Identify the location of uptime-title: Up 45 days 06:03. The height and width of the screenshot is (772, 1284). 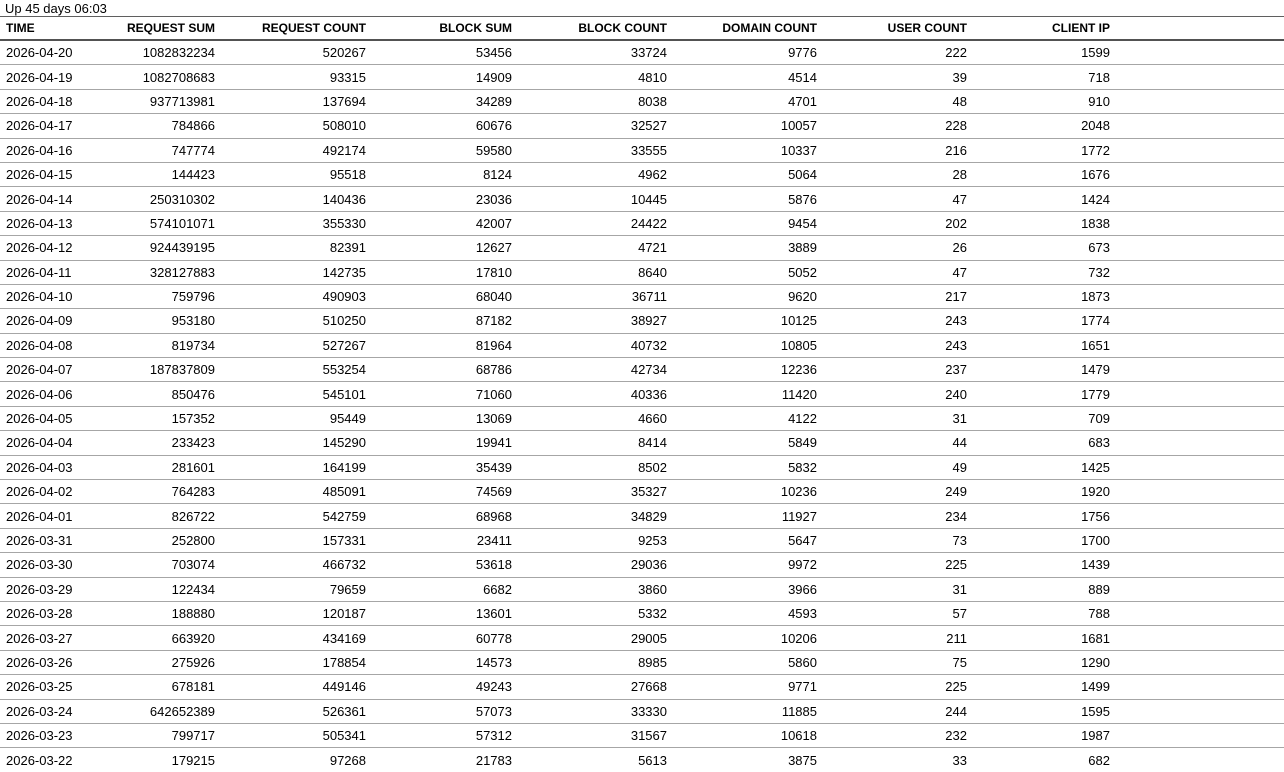
(642, 8).